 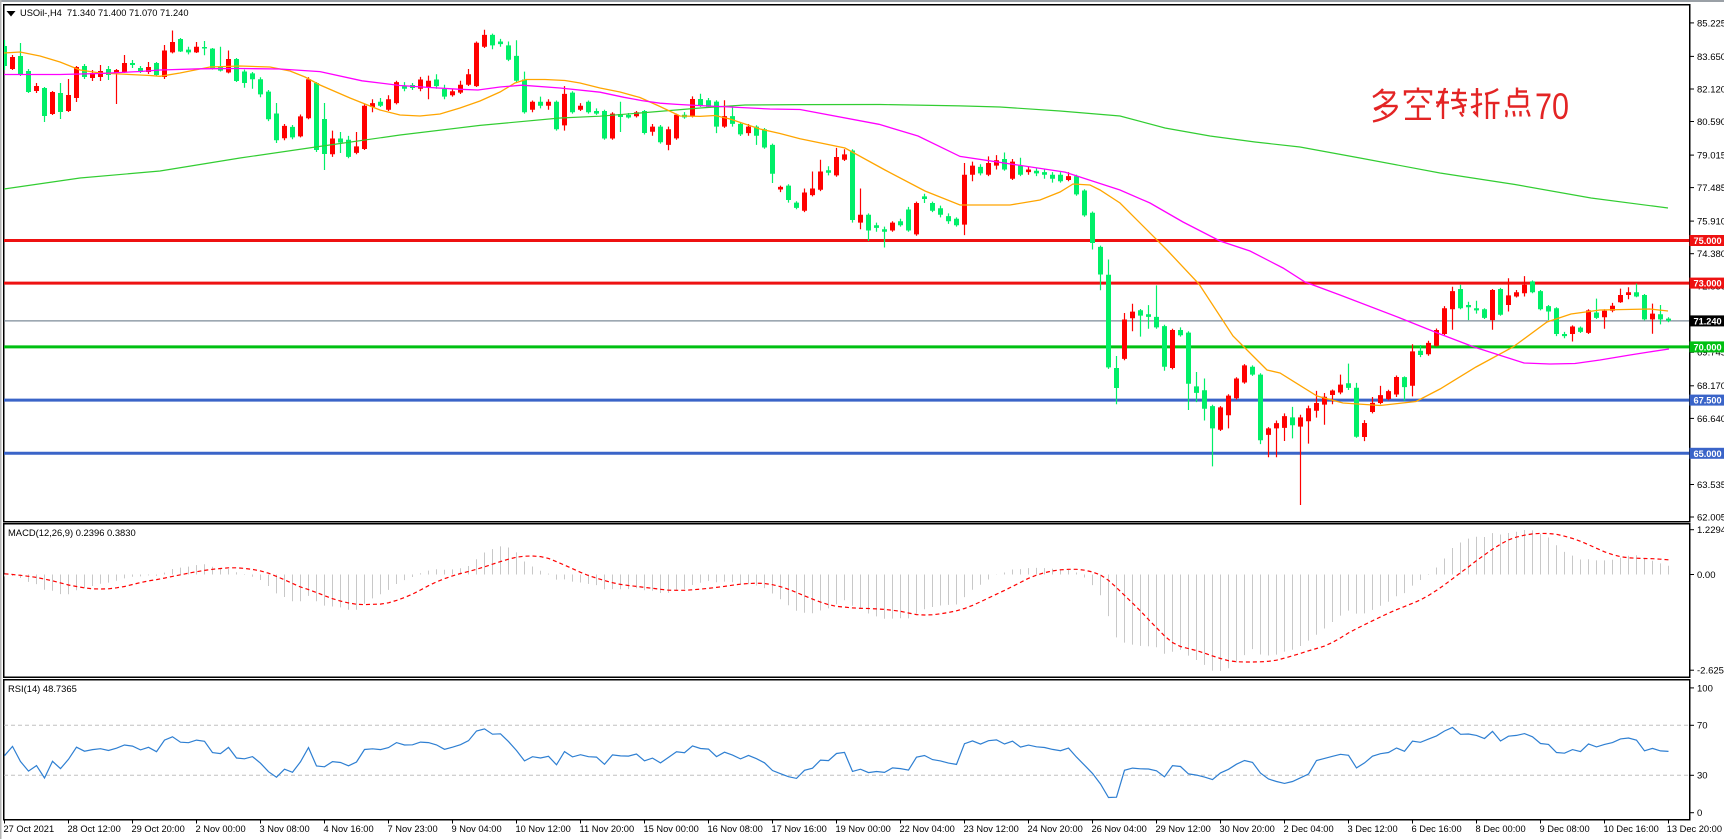 What do you see at coordinates (735, 829) in the screenshot?
I see `svg-text: 16 Nov 08:00` at bounding box center [735, 829].